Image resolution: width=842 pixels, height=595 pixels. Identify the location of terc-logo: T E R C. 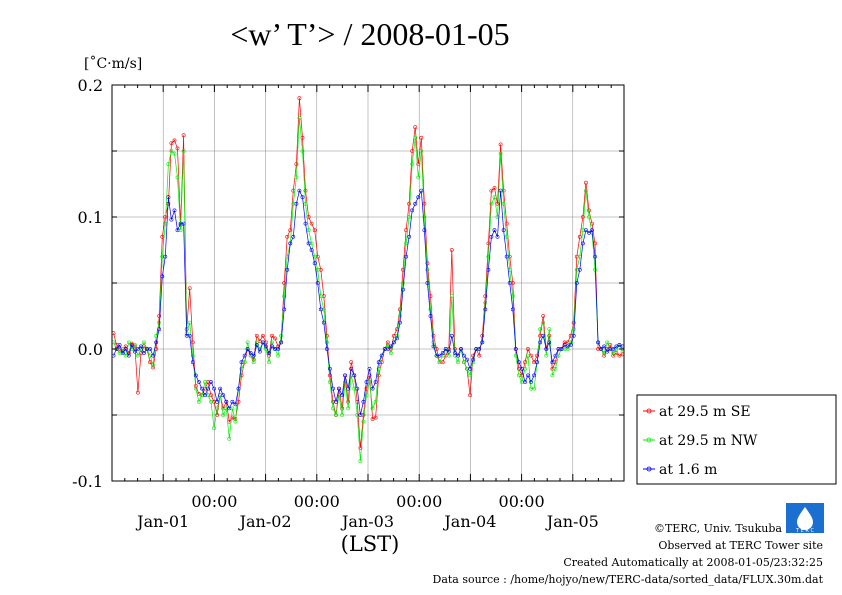
(805, 518).